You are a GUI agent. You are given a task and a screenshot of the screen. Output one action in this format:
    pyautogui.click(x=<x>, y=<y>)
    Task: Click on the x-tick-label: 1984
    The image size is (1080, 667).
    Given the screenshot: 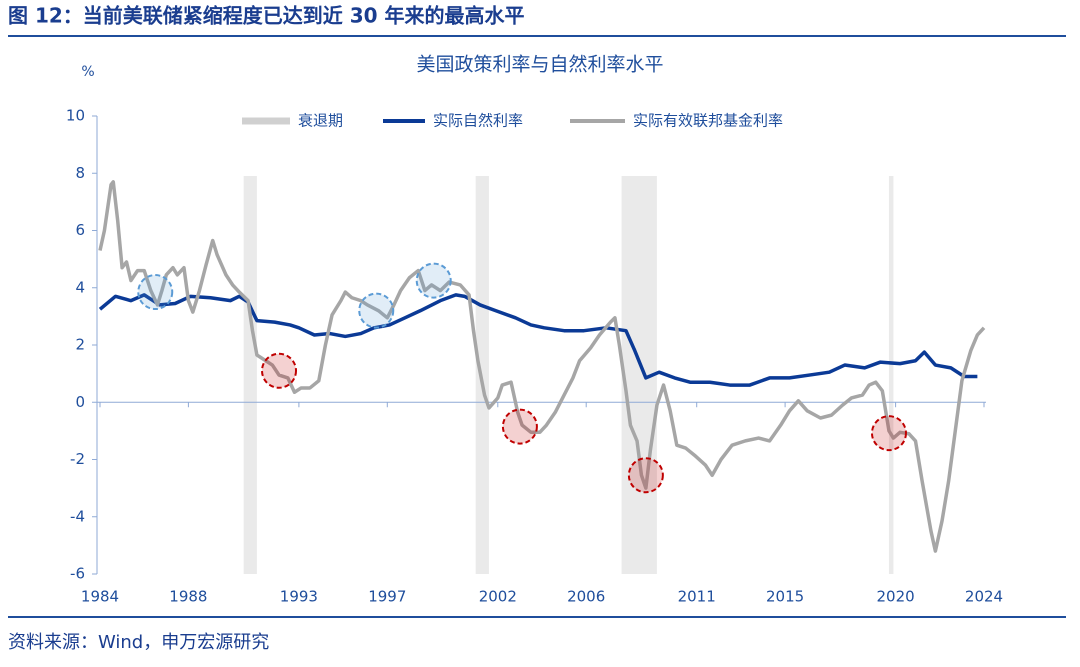 What is the action you would take?
    pyautogui.click(x=100, y=597)
    